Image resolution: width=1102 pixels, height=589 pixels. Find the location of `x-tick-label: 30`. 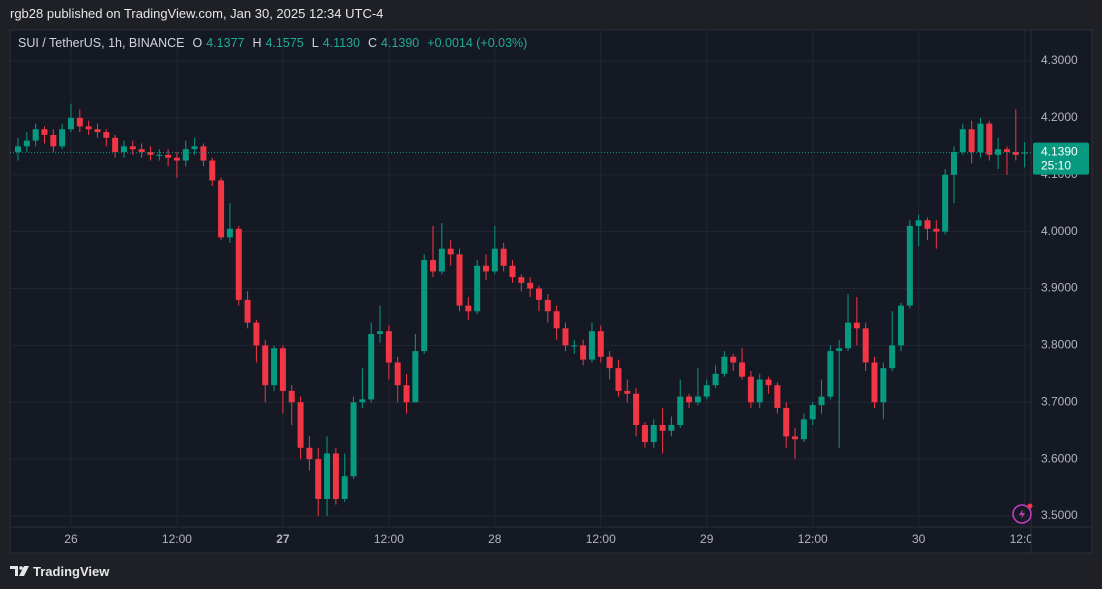

x-tick-label: 30 is located at coordinates (919, 539).